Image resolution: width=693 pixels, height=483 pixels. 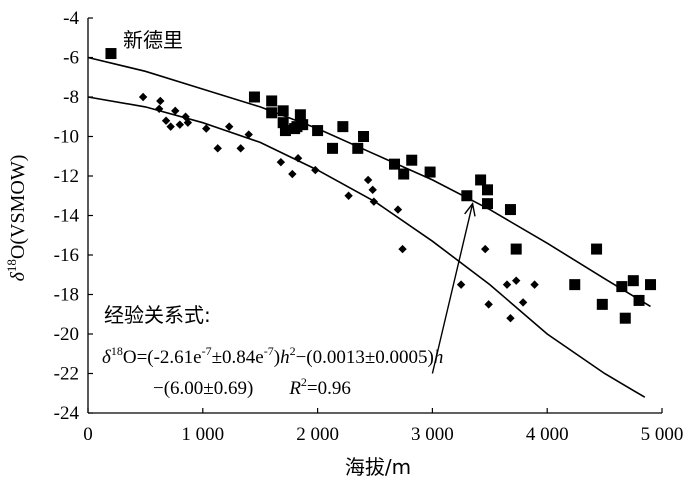 What do you see at coordinates (71, 97) in the screenshot?
I see `y-tick-label: -8` at bounding box center [71, 97].